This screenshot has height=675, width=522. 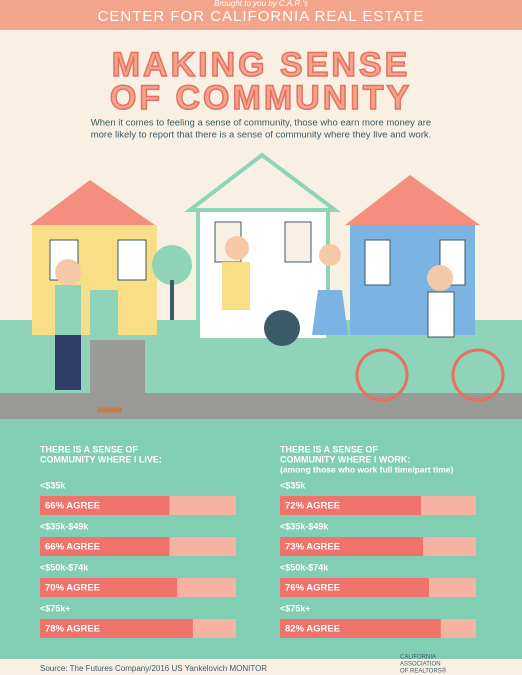 I want to click on bar-label: 82% AGREE, so click(x=312, y=629).